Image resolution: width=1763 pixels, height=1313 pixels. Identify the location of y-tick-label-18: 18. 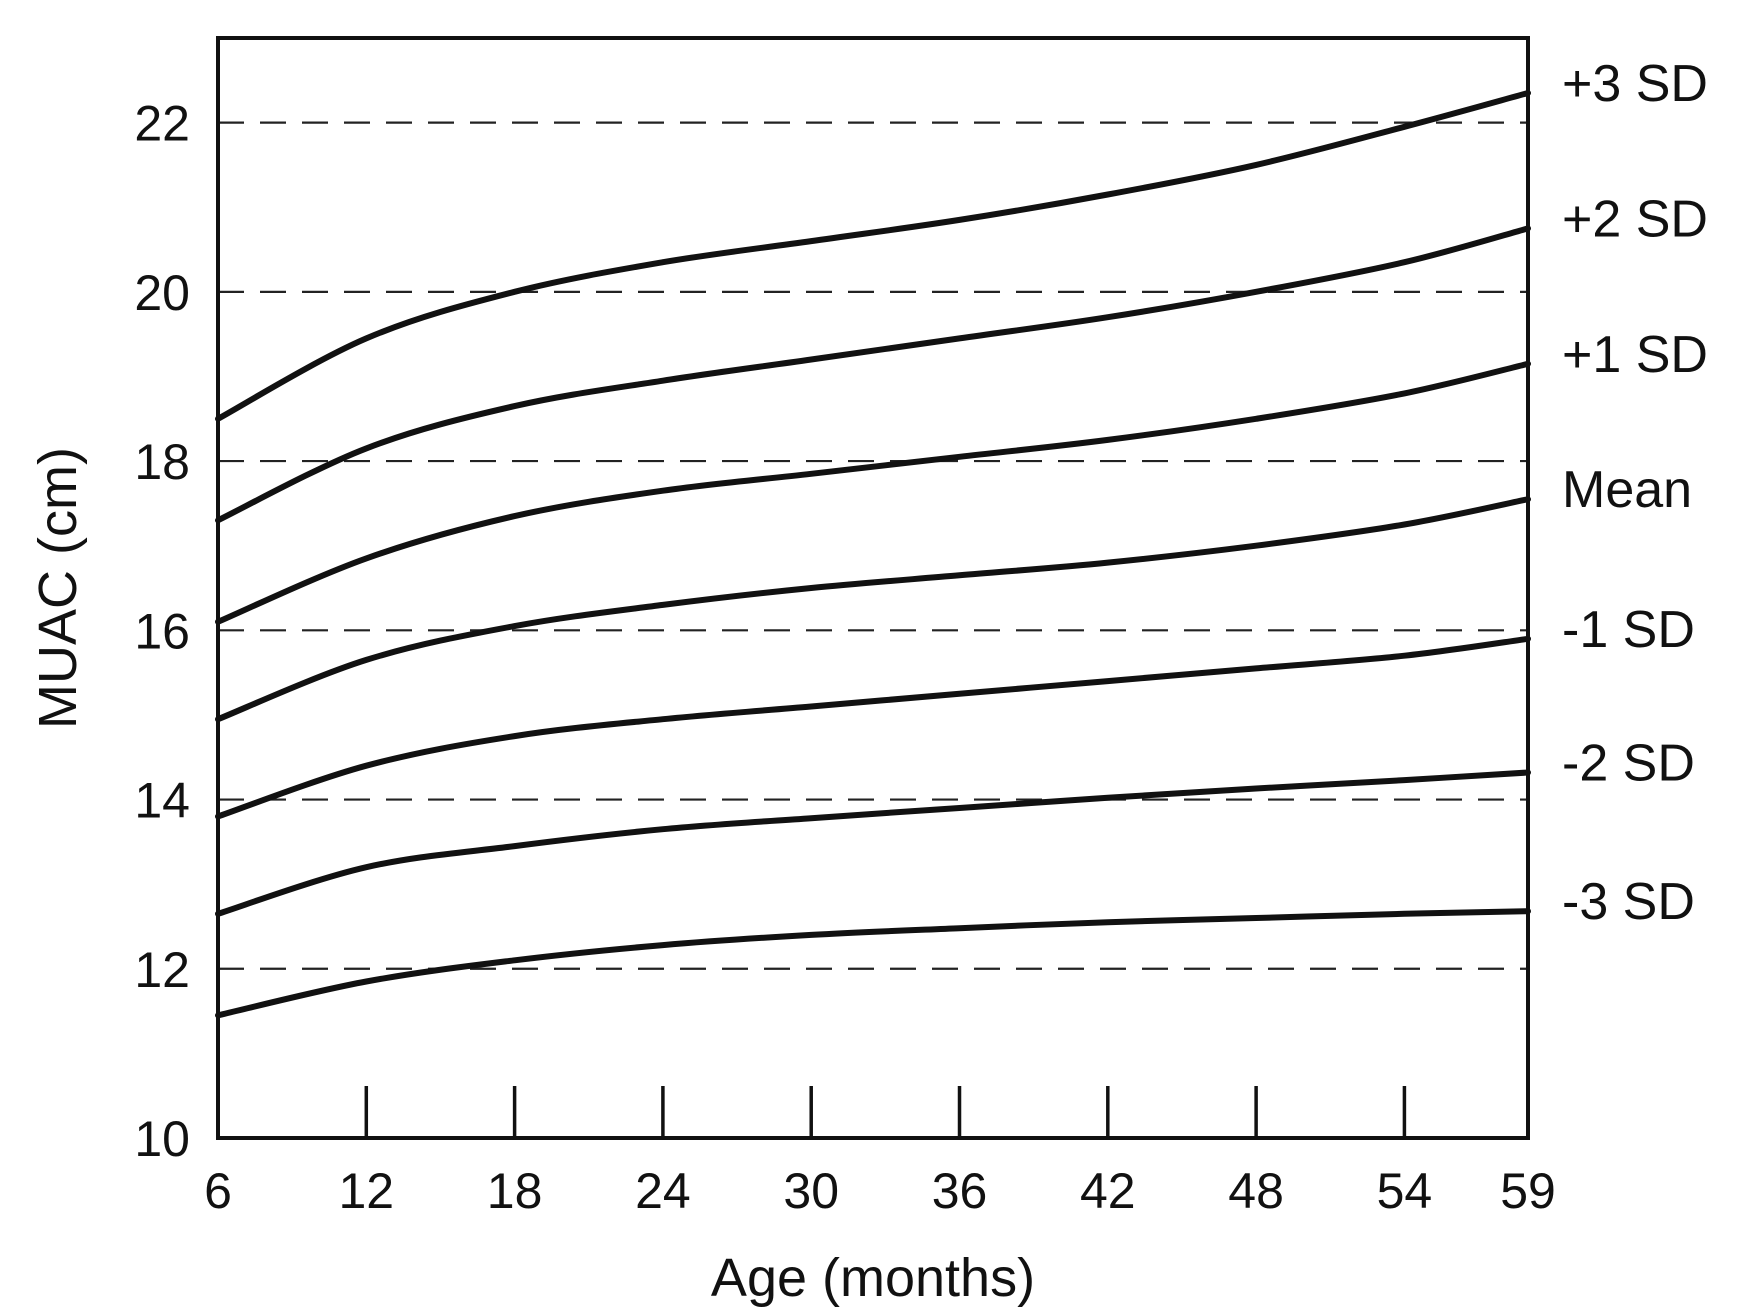
(162, 462).